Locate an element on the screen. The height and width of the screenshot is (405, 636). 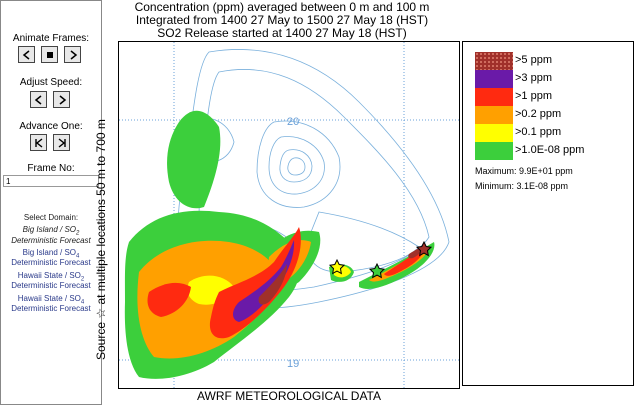
domain-link-hawaii-so2: Hawaii State / SO2 is located at coordinates (51, 277).